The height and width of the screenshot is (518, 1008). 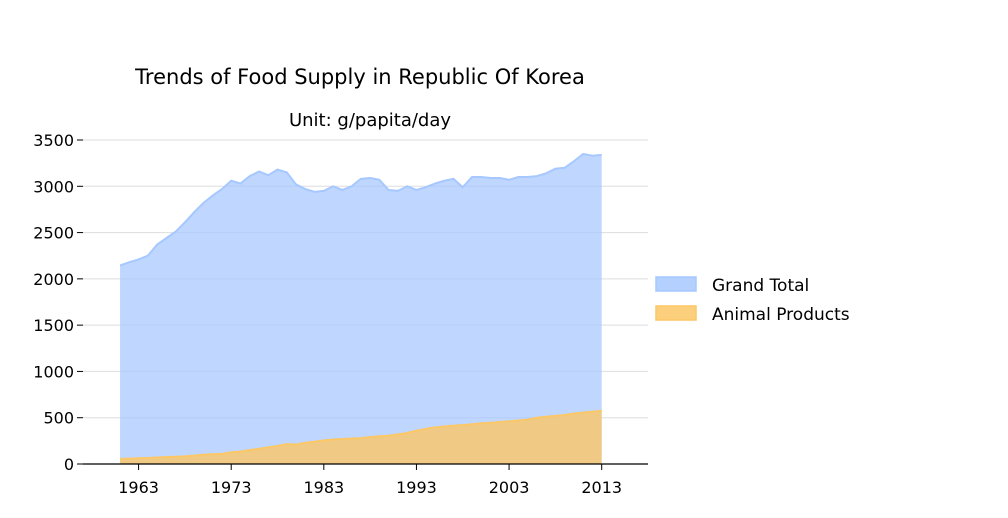 What do you see at coordinates (53, 140) in the screenshot?
I see `y-tick-label: 3500` at bounding box center [53, 140].